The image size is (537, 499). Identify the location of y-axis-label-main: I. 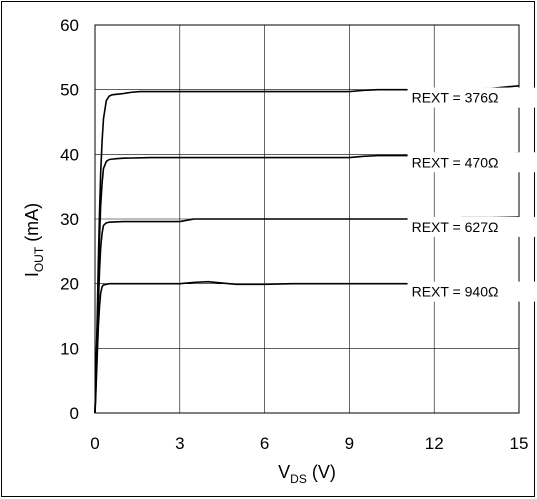
(32, 274).